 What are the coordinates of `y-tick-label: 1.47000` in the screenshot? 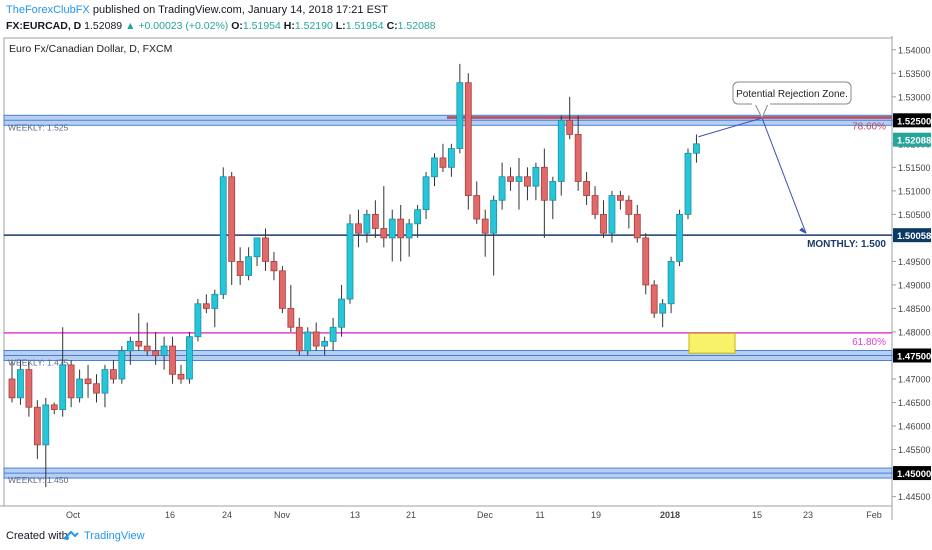 It's located at (914, 380).